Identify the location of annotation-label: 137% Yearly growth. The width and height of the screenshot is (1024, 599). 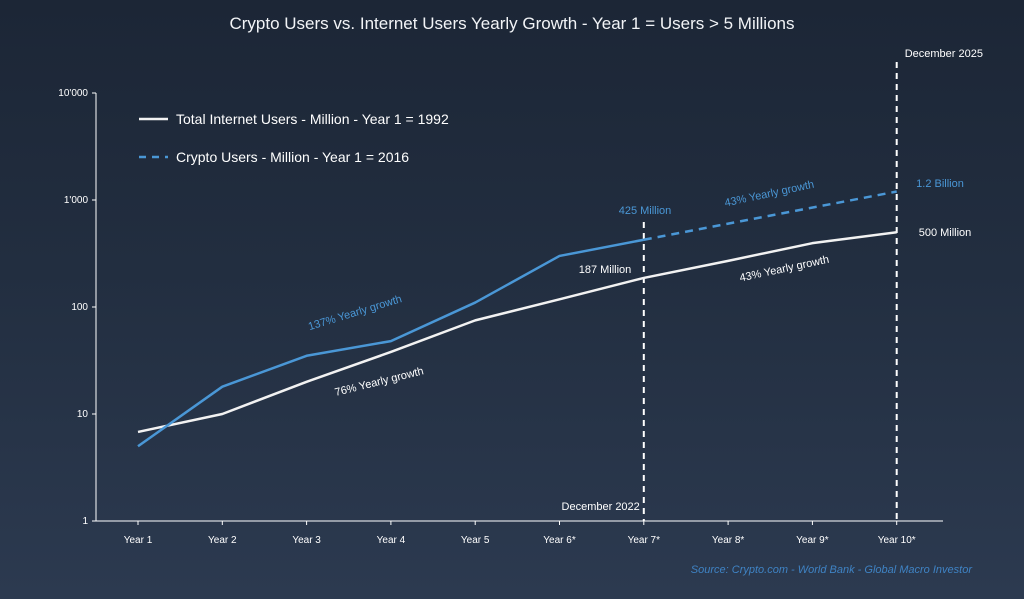
(355, 313).